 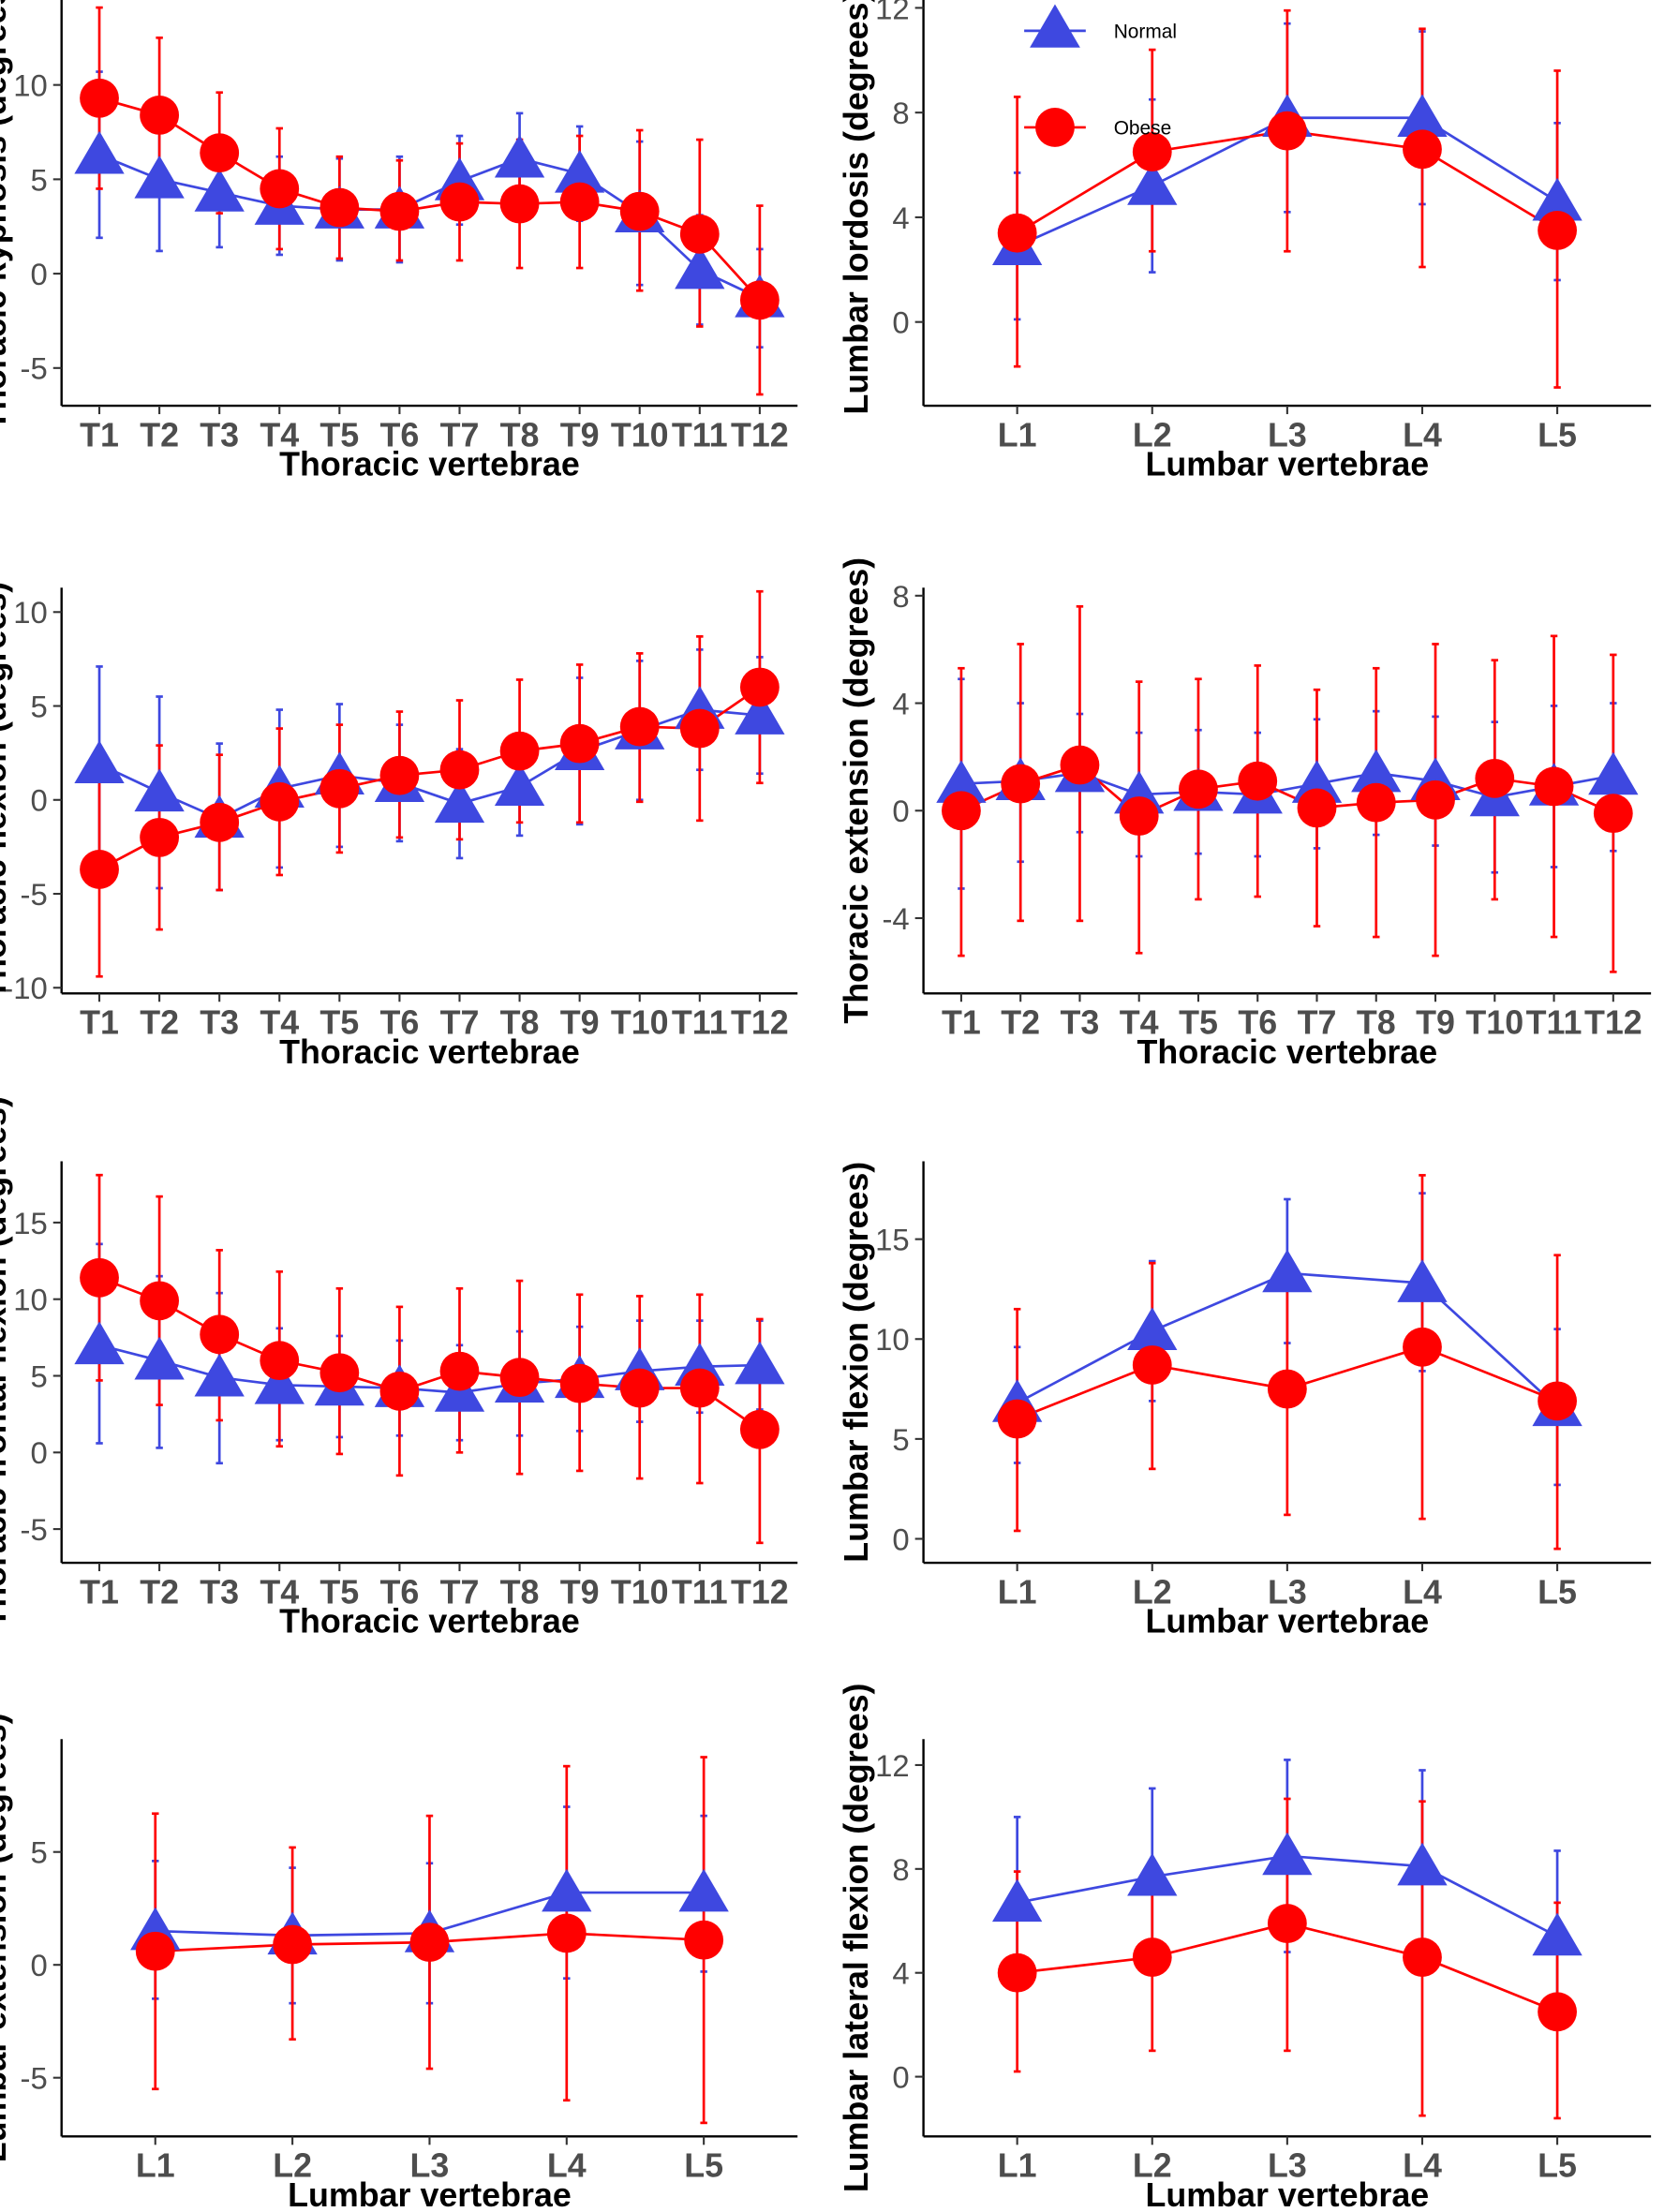 I want to click on y-axis-title: Lumbar flexion (degrees), so click(x=857, y=1362).